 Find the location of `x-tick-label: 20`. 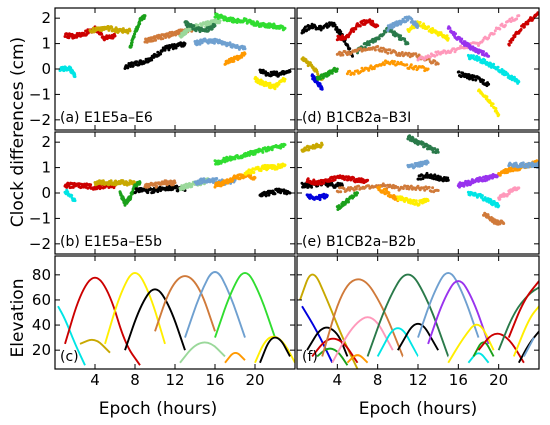

x-tick-label: 20 is located at coordinates (254, 380).